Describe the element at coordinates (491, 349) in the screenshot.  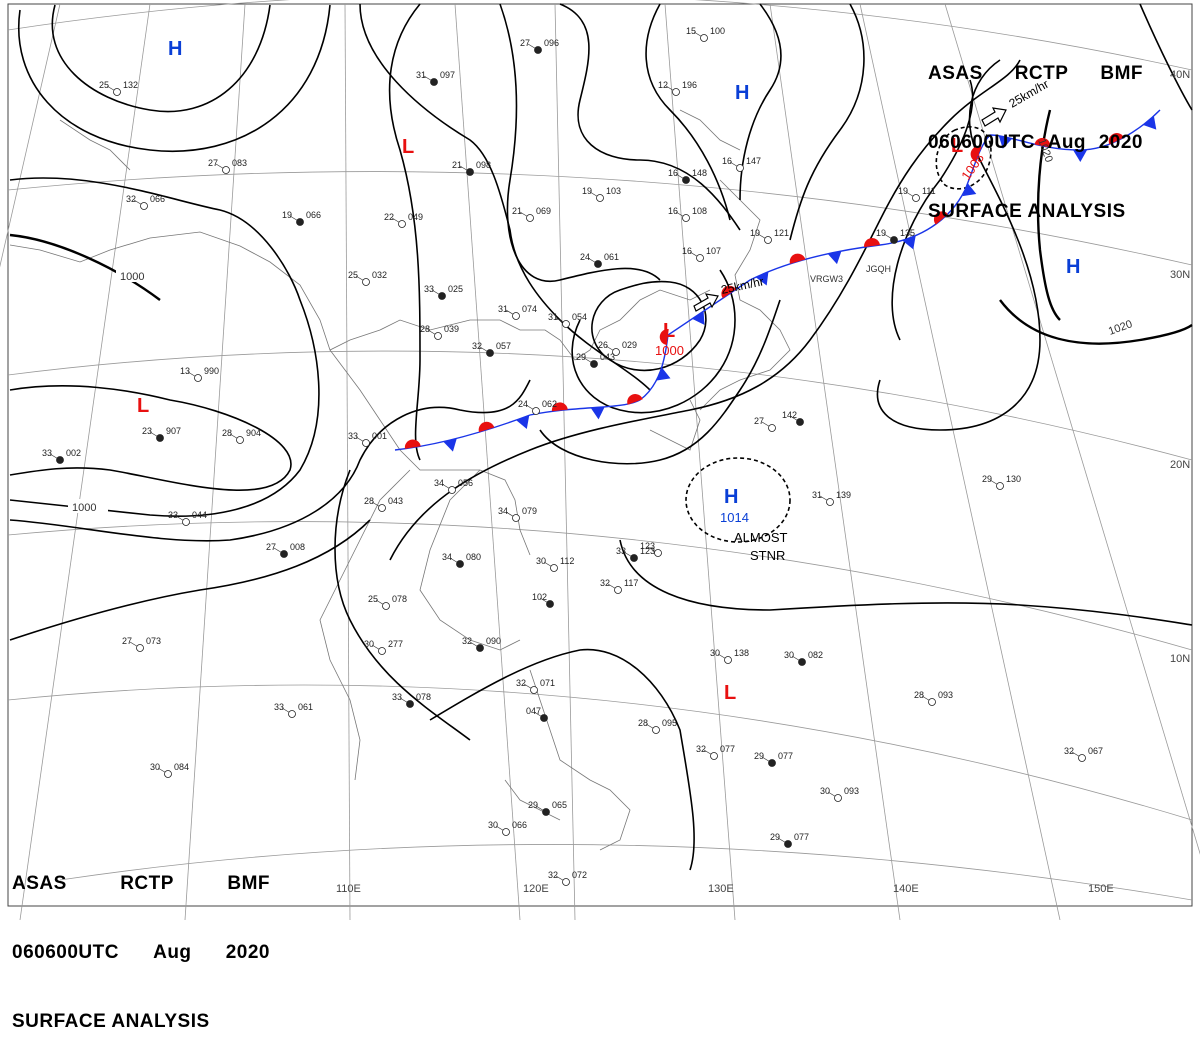
I see `station-plot: 32 057` at that location.